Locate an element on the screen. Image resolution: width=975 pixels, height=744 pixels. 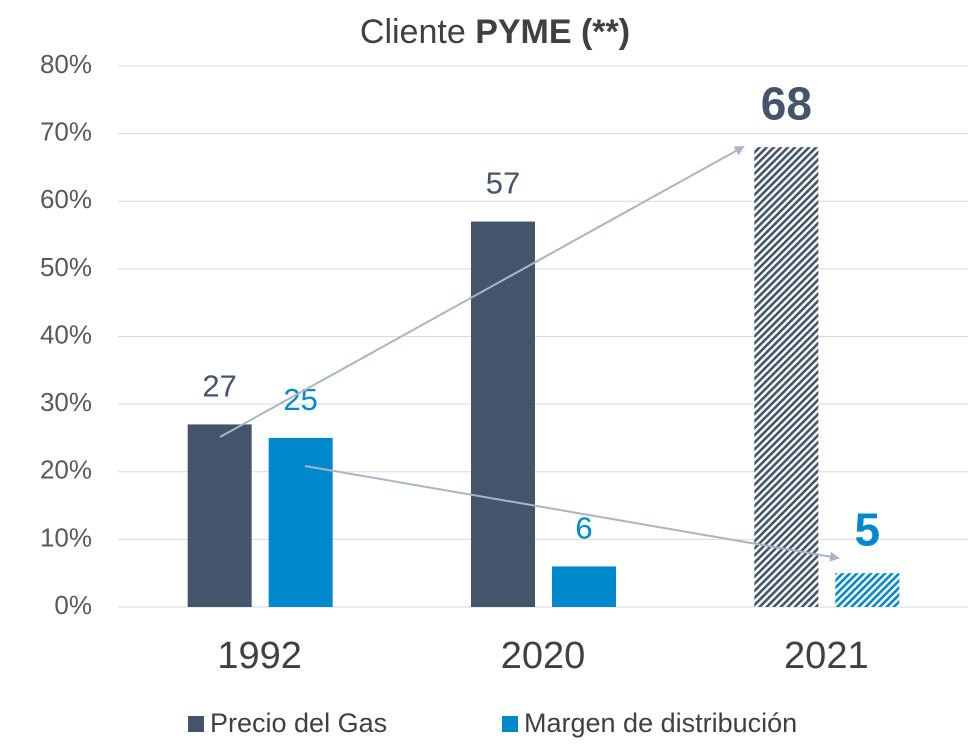
x-tick-label: 2021 is located at coordinates (826, 656).